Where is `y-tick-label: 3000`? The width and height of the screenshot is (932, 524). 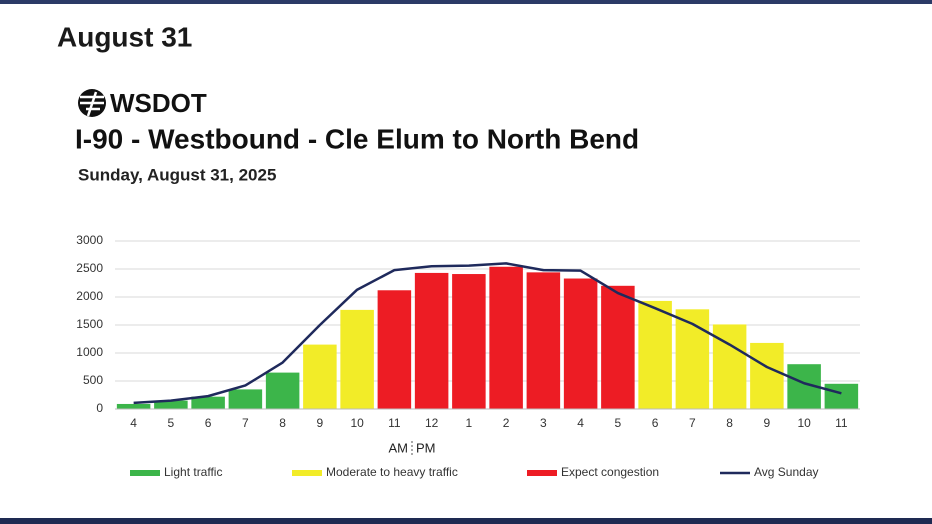
y-tick-label: 3000 is located at coordinates (89, 240).